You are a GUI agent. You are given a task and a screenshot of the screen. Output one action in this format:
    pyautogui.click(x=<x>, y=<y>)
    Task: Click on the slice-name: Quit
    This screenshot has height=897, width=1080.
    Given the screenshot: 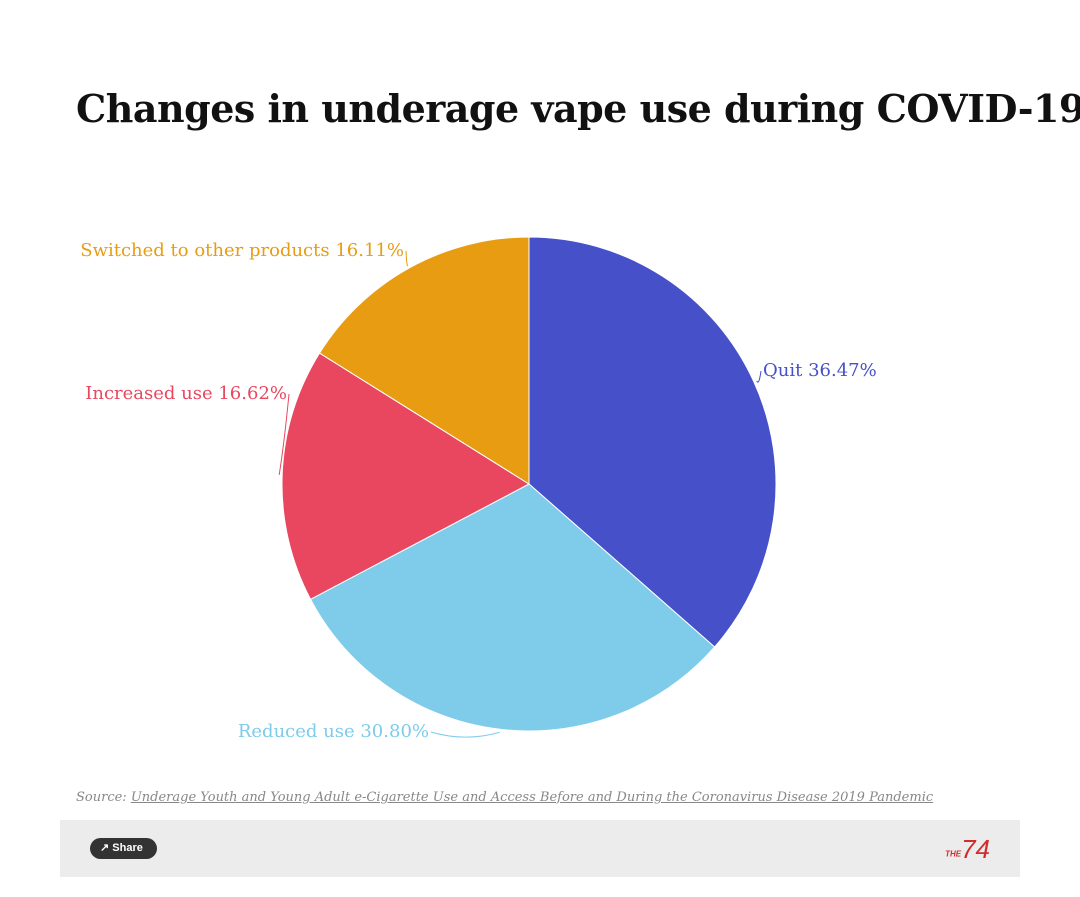 What is the action you would take?
    pyautogui.click(x=783, y=370)
    